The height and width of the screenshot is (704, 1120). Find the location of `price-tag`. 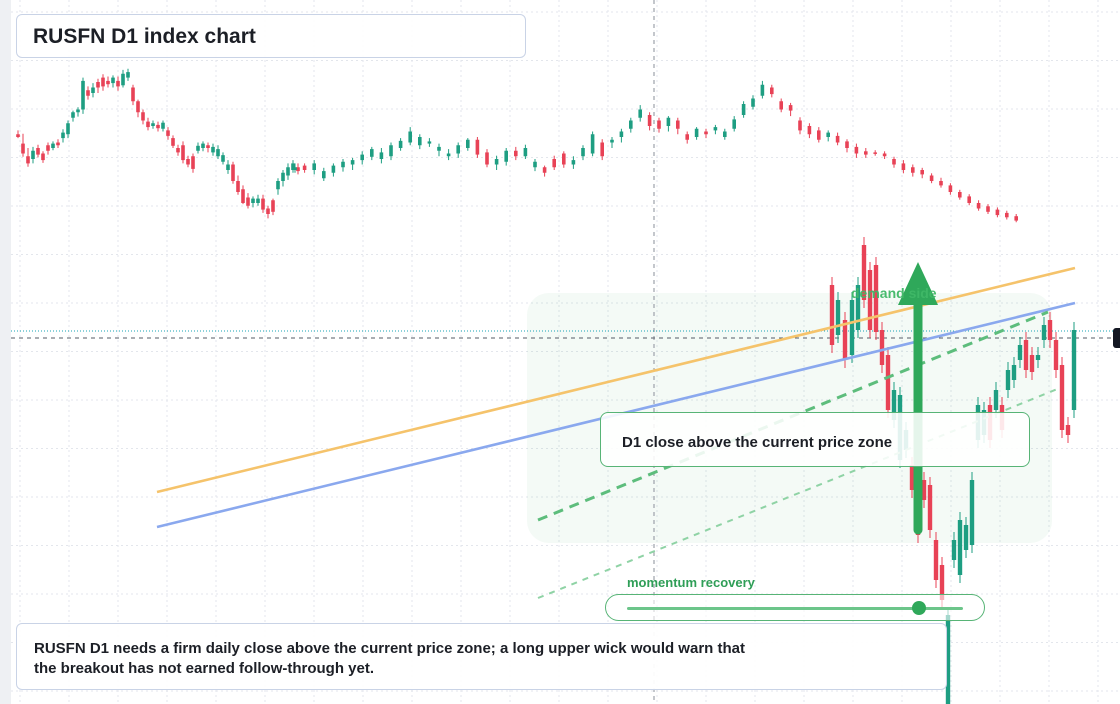

price-tag is located at coordinates (1116, 338).